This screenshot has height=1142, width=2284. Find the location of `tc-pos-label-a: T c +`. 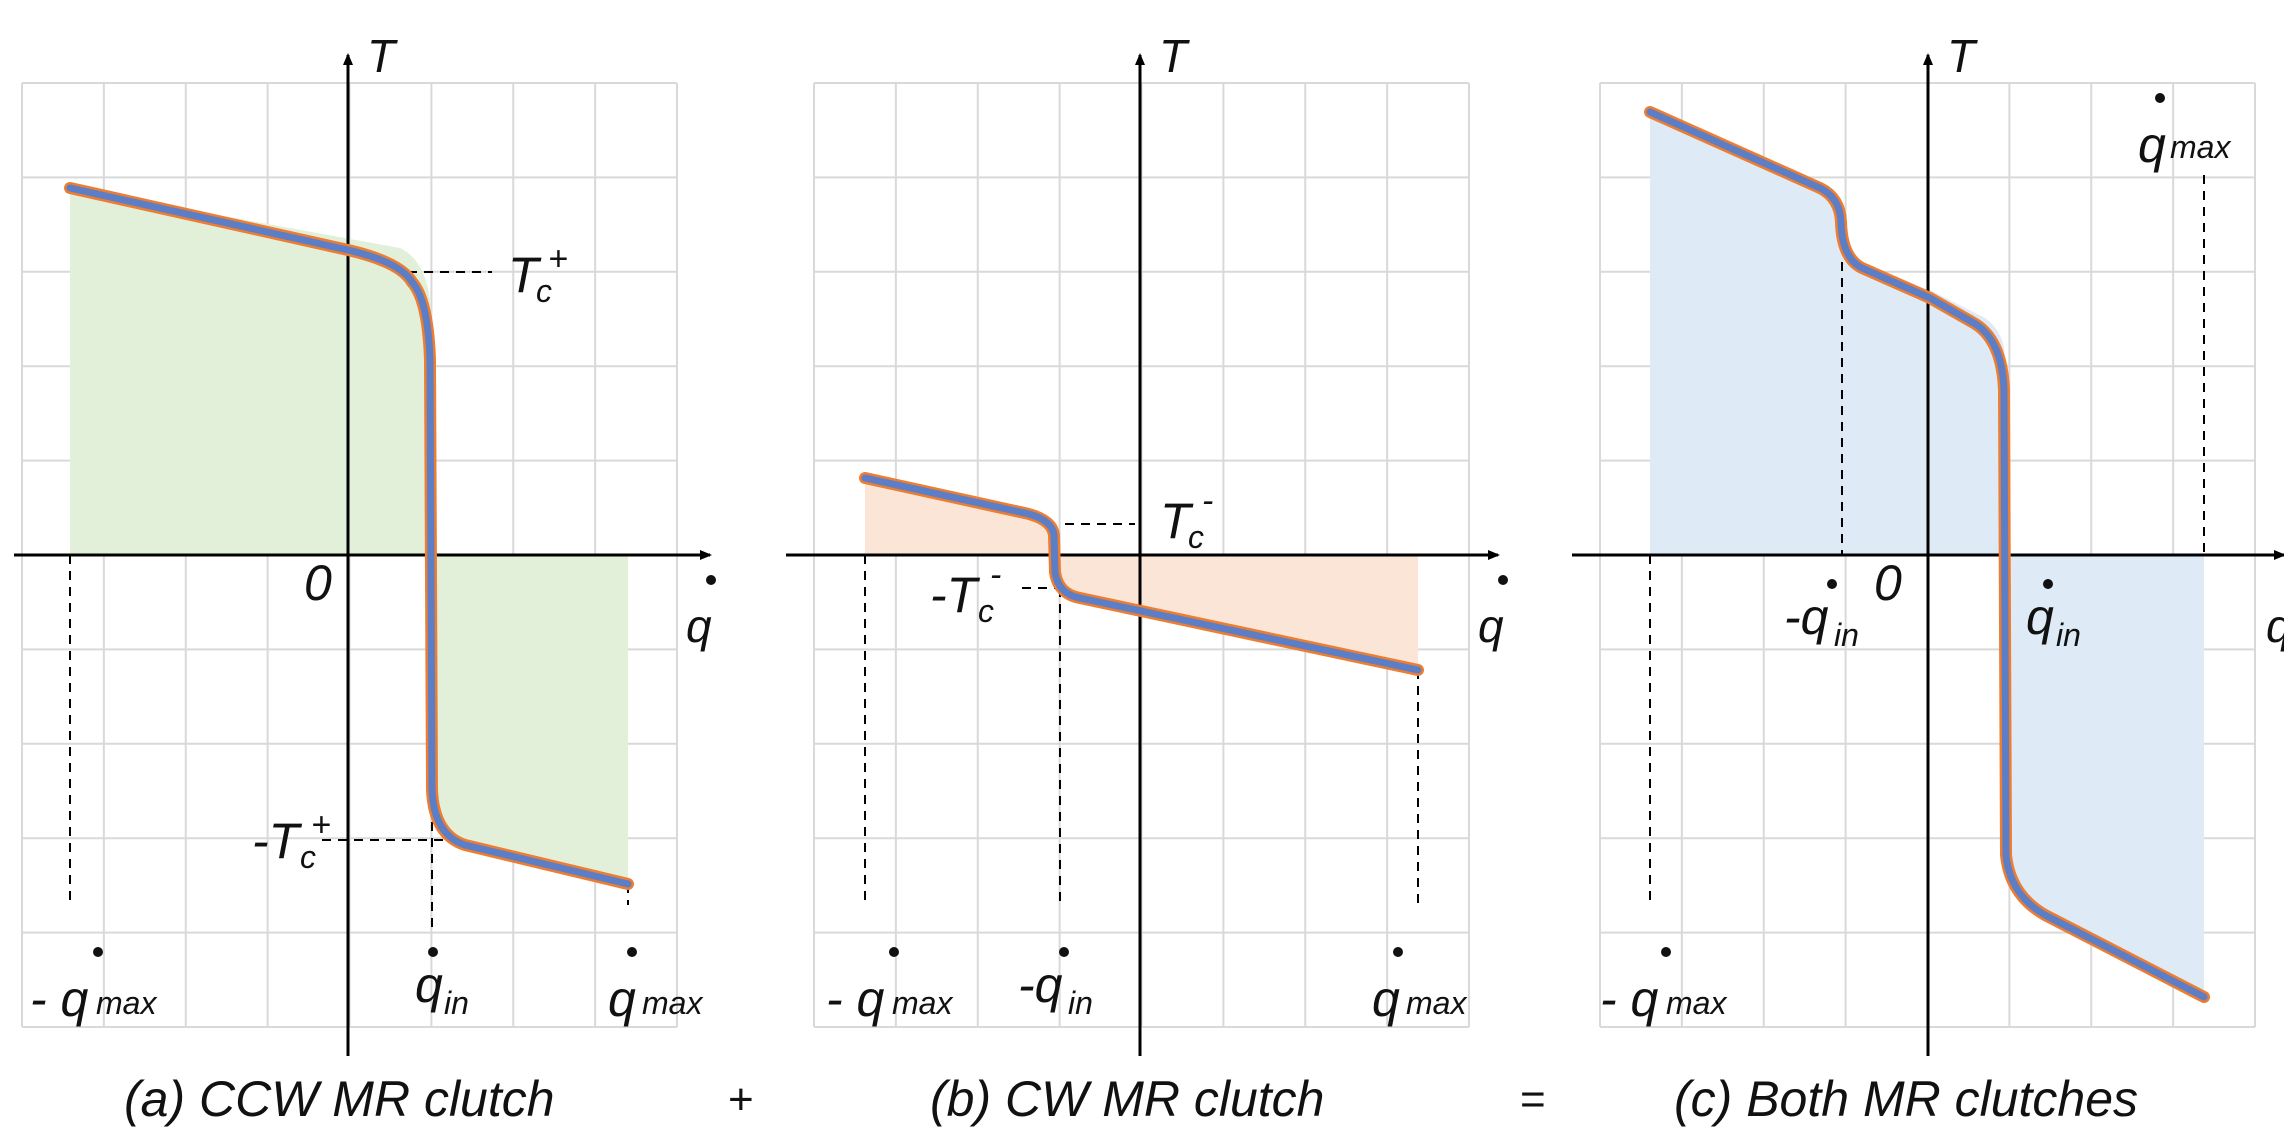

tc-pos-label-a: T c + is located at coordinates (538, 274).